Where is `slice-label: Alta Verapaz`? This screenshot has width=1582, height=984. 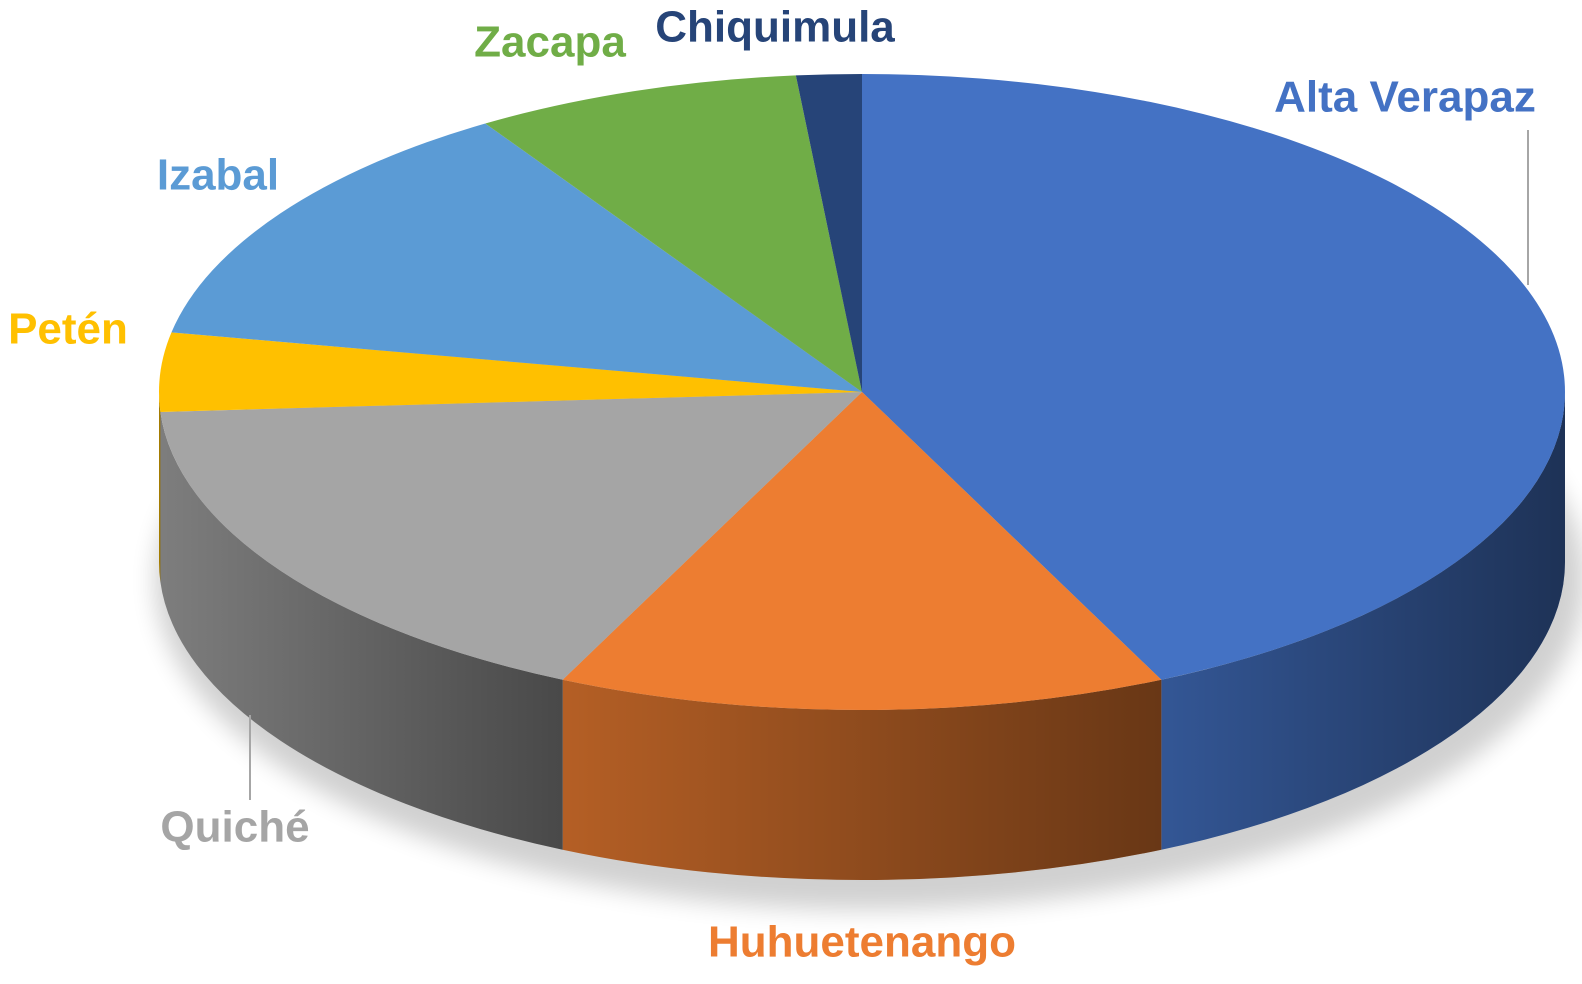
slice-label: Alta Verapaz is located at coordinates (1405, 97).